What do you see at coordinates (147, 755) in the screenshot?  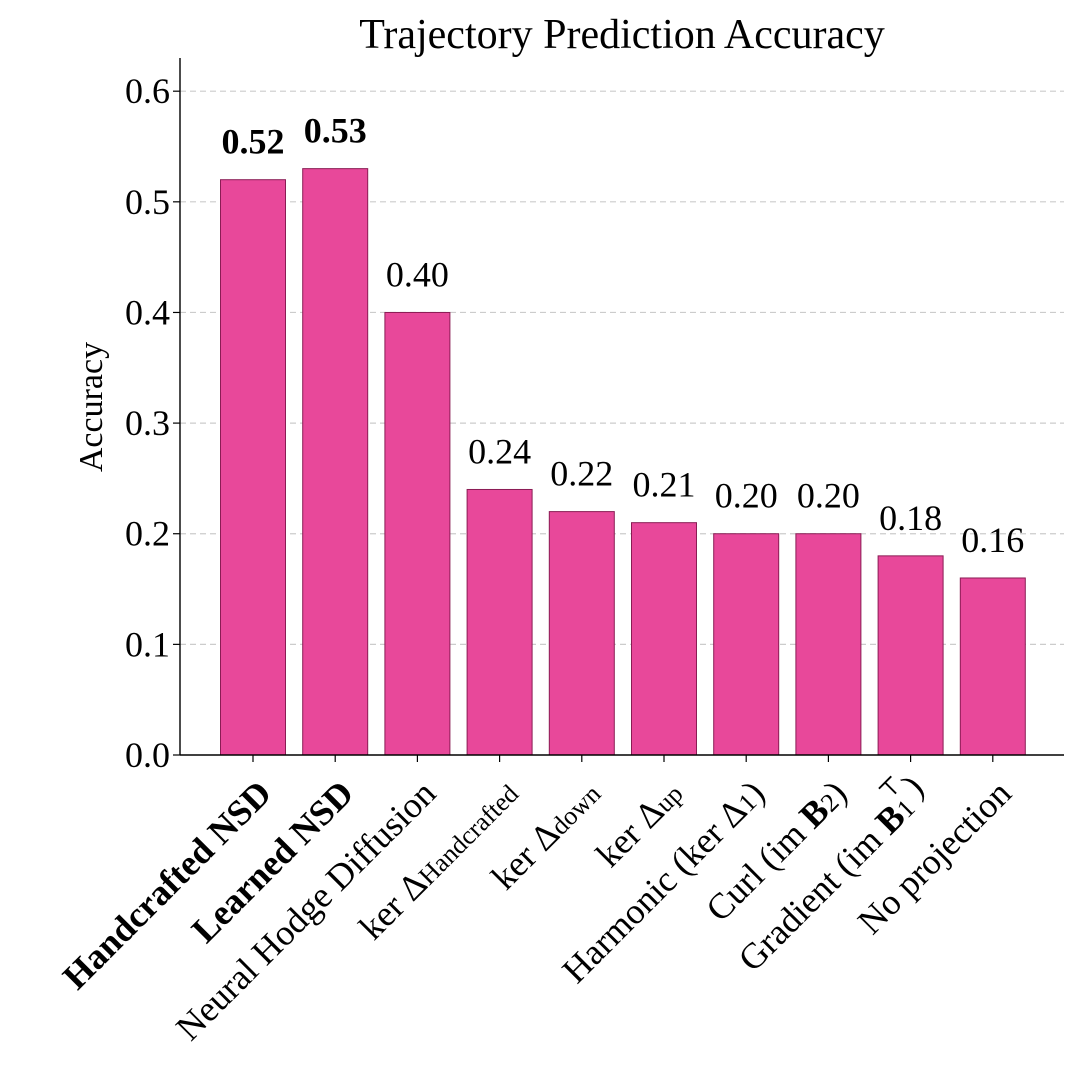 I see `y-tick-label: 0.0` at bounding box center [147, 755].